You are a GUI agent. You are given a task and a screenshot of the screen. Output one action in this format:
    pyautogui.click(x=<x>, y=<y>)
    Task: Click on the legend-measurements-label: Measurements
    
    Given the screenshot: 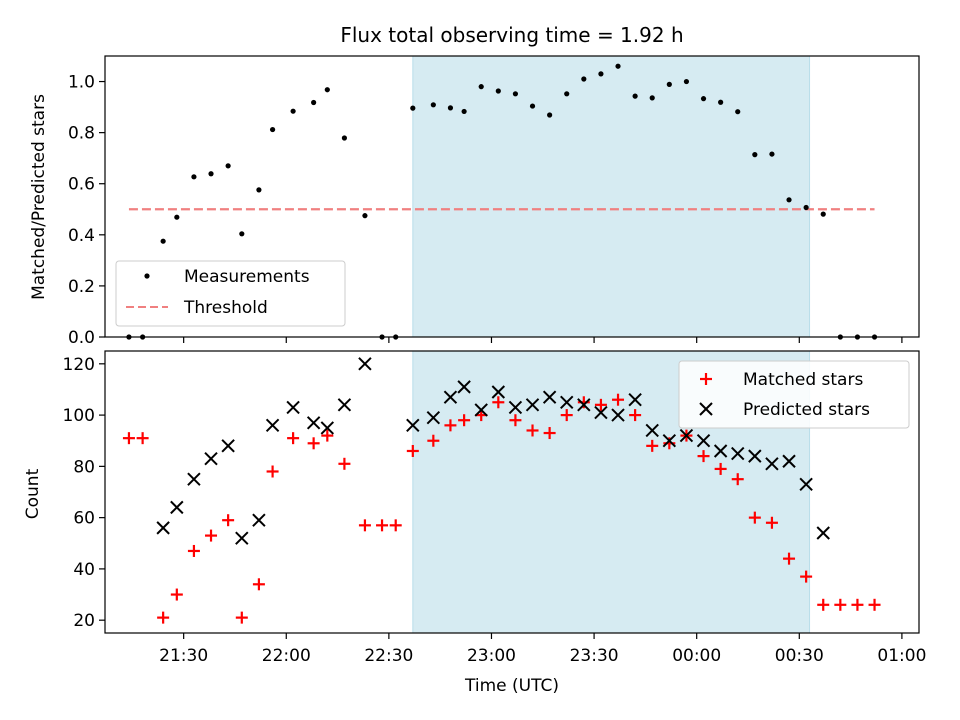 What is the action you would take?
    pyautogui.click(x=247, y=277)
    